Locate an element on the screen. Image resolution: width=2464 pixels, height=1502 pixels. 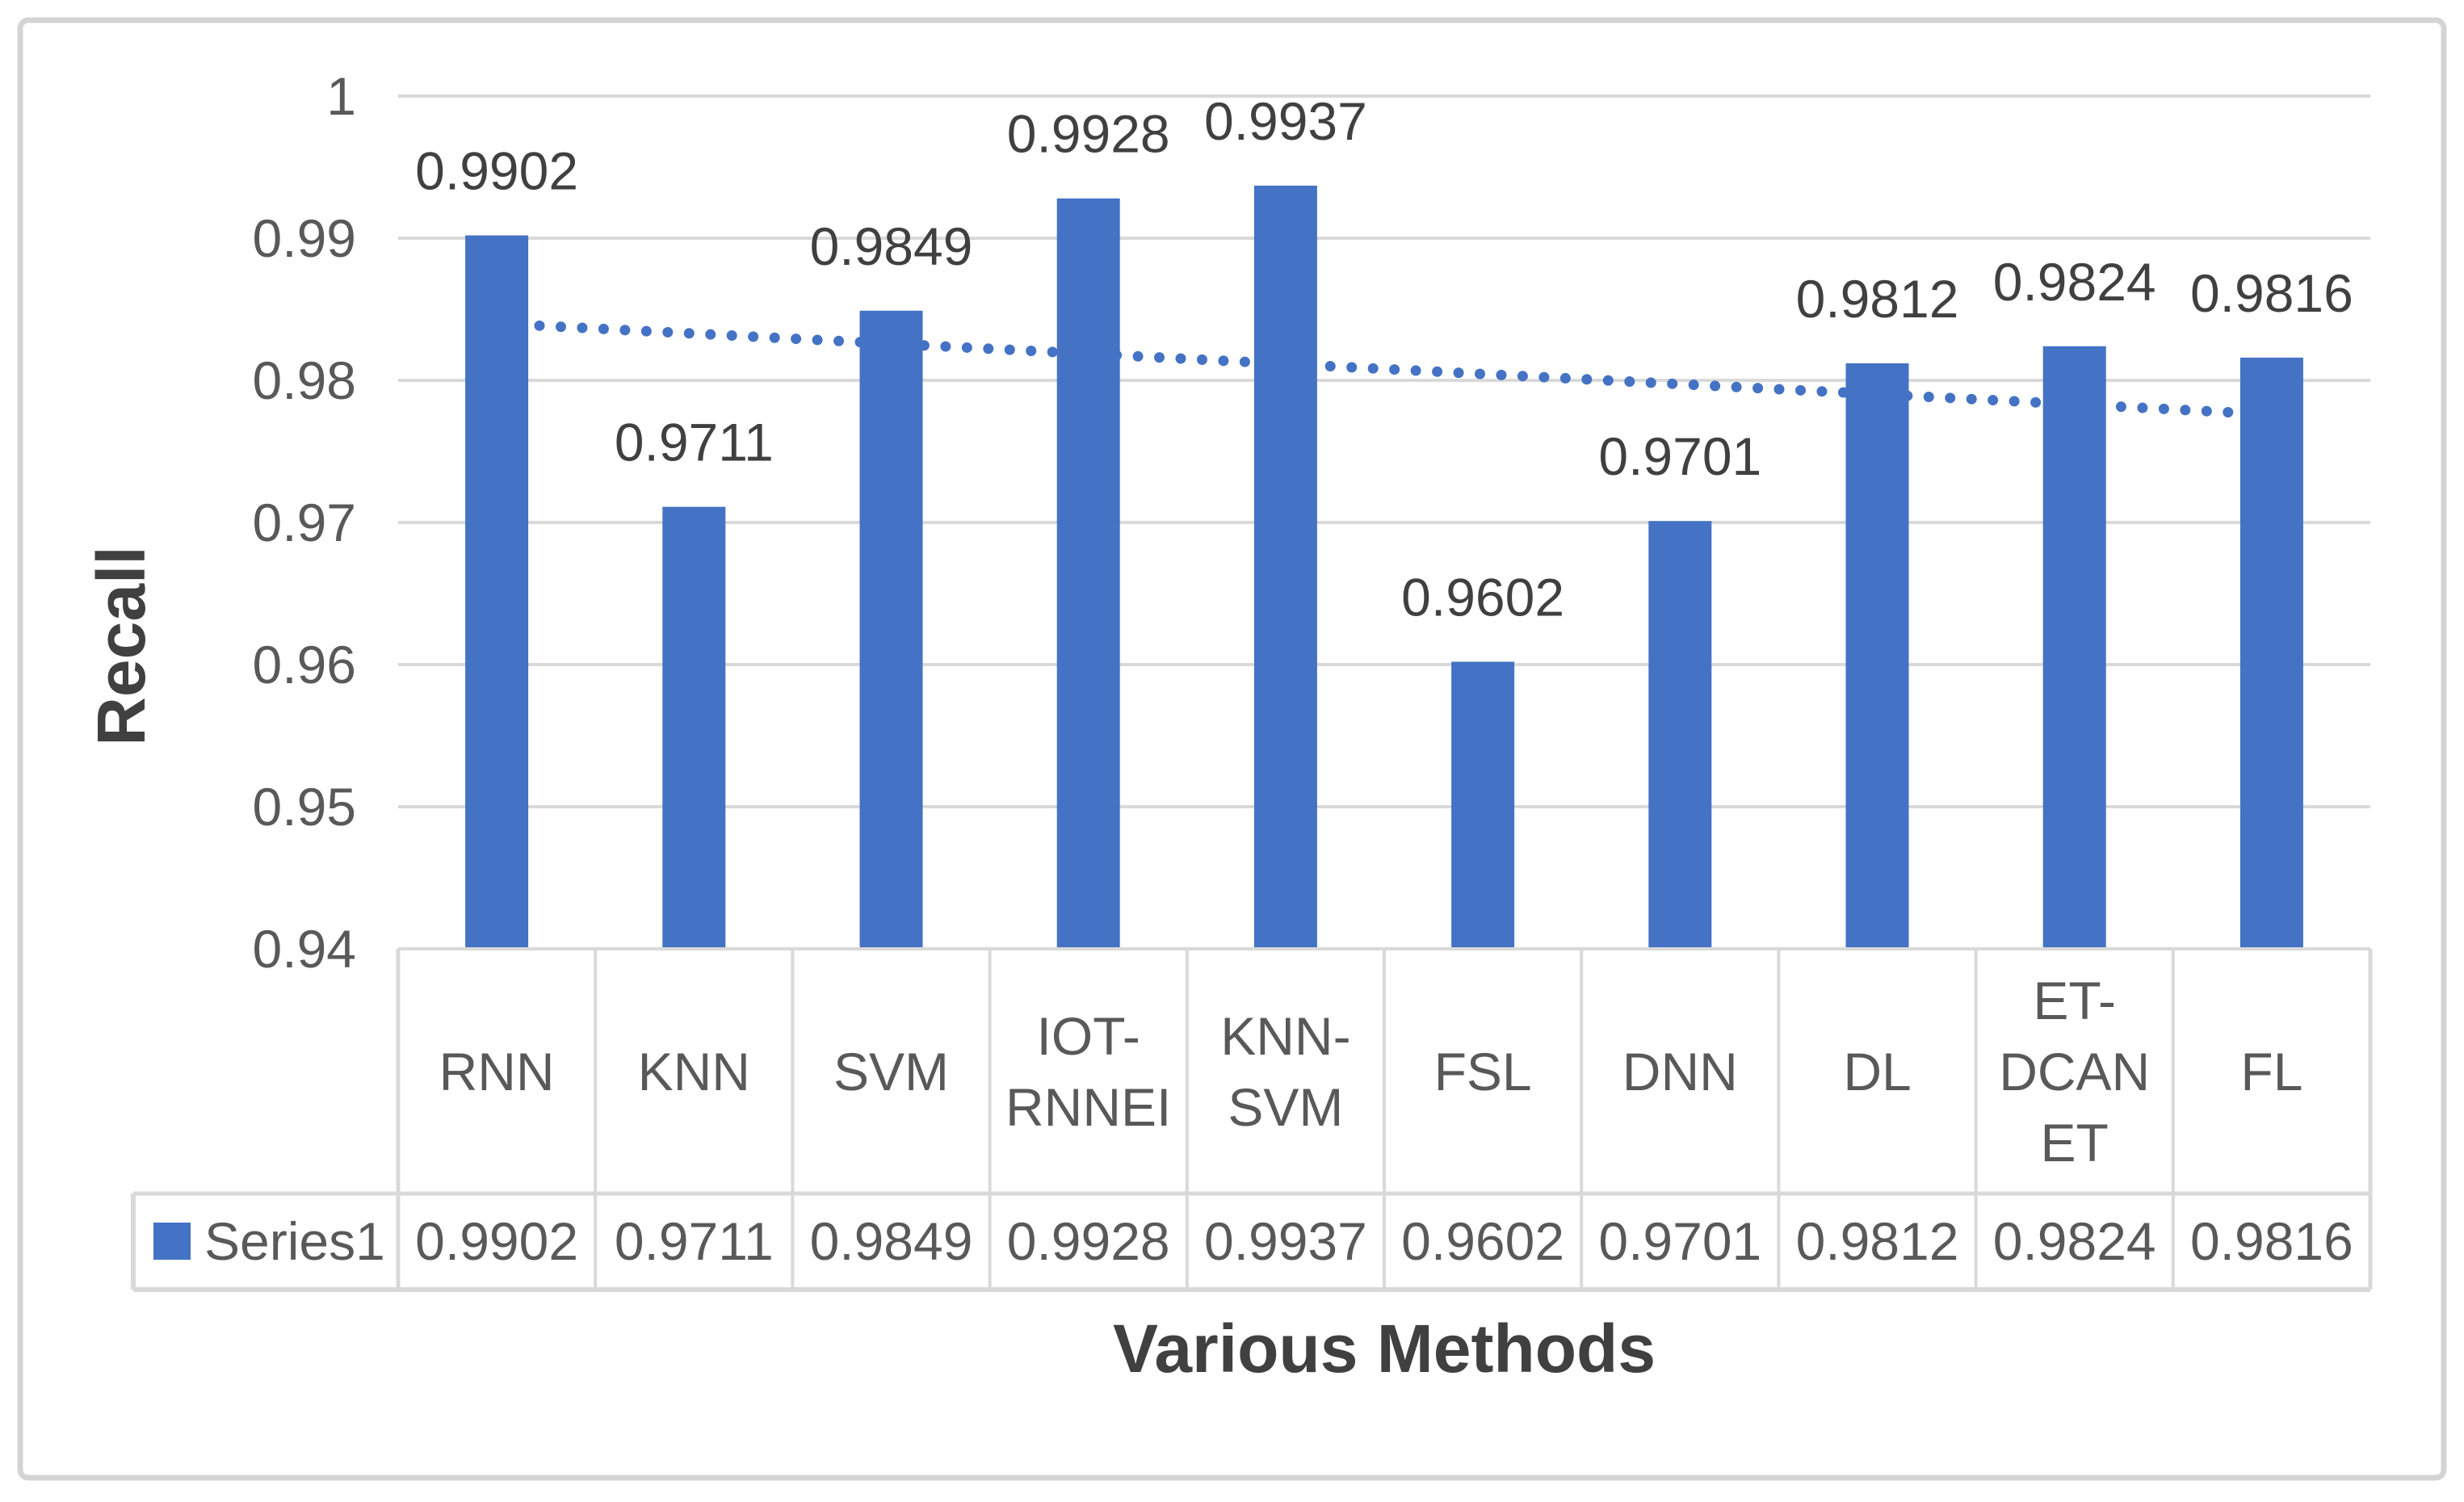
bar-knn is located at coordinates (694, 727).